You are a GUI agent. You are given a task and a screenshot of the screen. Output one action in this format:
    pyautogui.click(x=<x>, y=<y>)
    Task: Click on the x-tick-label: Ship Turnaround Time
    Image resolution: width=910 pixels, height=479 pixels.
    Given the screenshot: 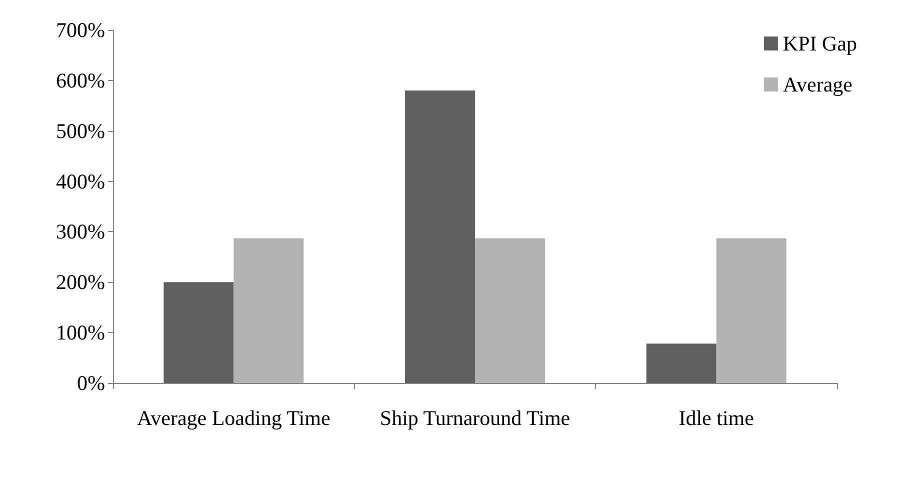 What is the action you would take?
    pyautogui.click(x=475, y=418)
    